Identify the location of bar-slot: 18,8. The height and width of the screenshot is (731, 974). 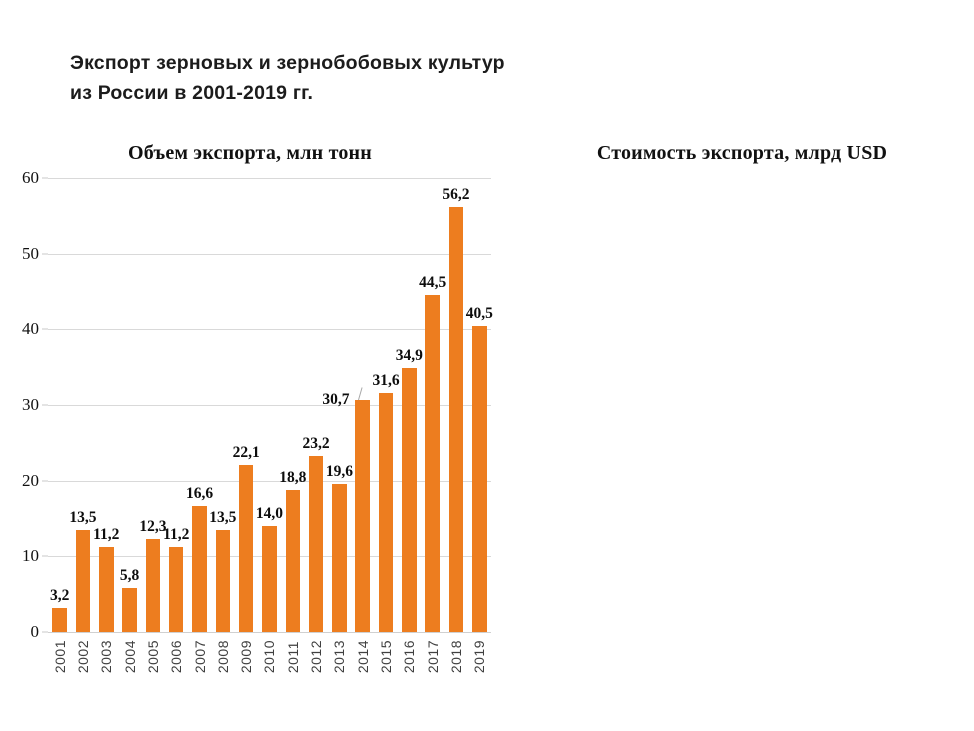
(292, 405).